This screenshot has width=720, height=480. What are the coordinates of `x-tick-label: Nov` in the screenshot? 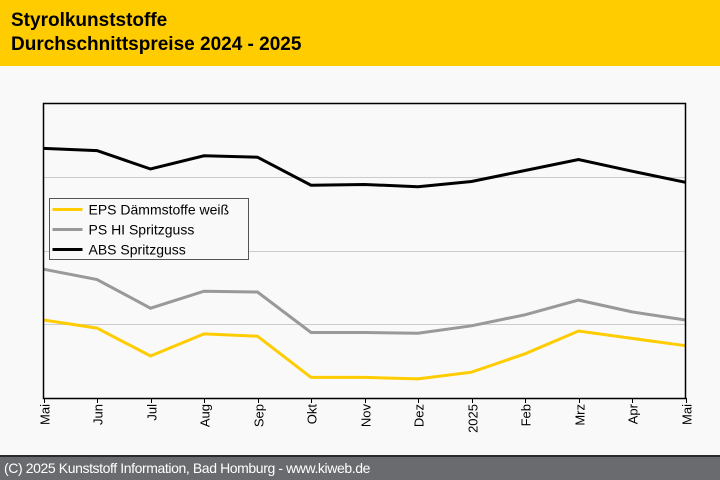 It's located at (366, 416).